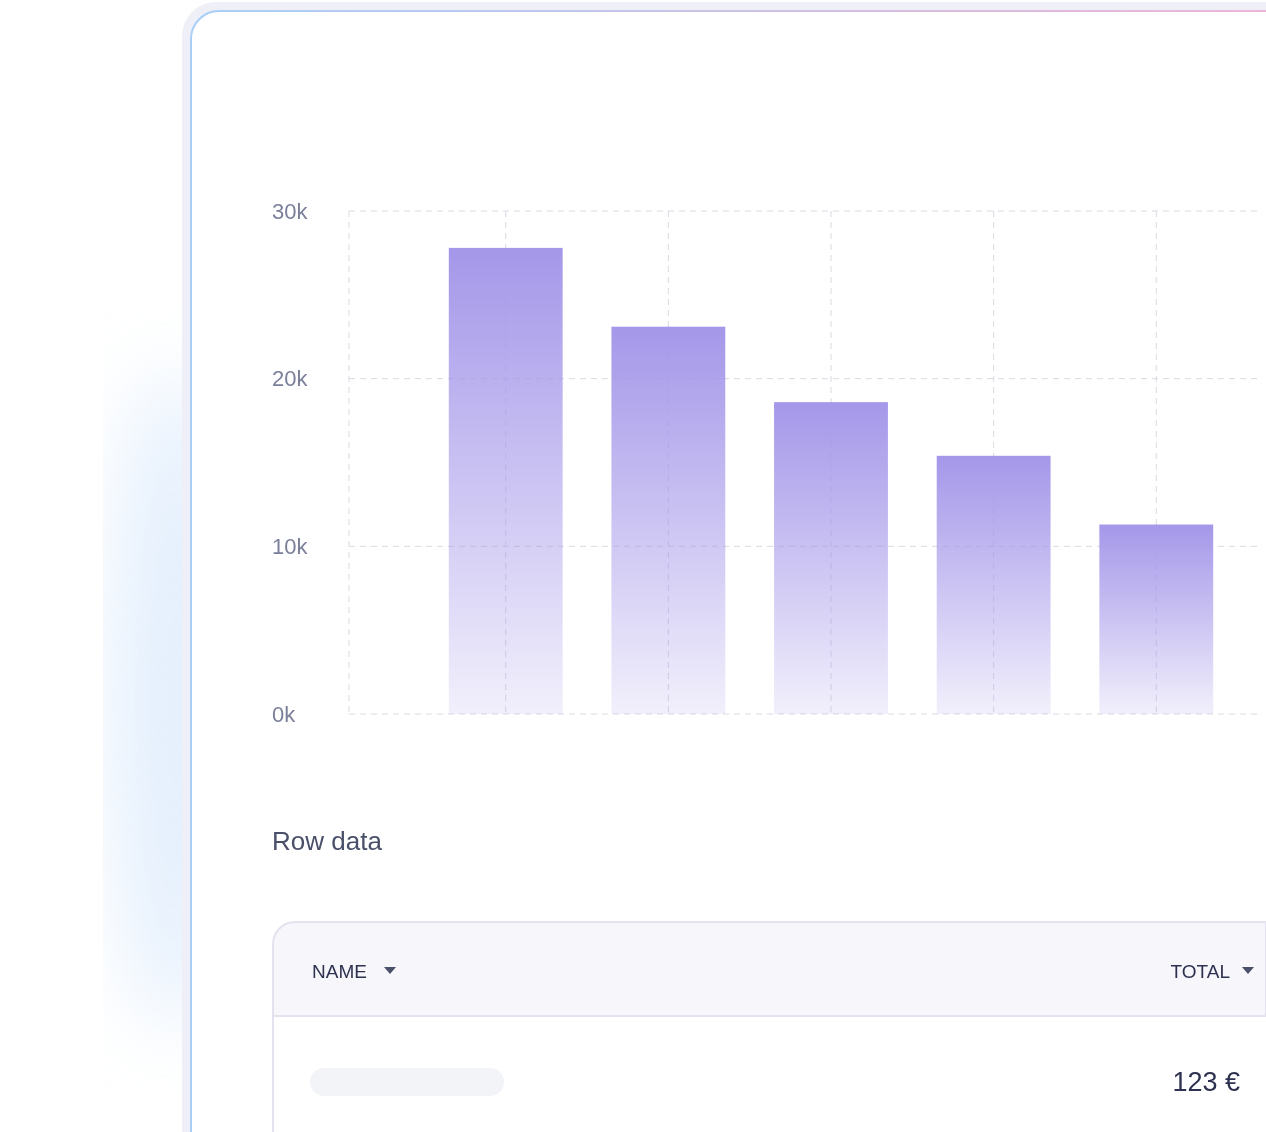 This screenshot has width=1266, height=1132. I want to click on y-tick-label: 20k, so click(290, 379).